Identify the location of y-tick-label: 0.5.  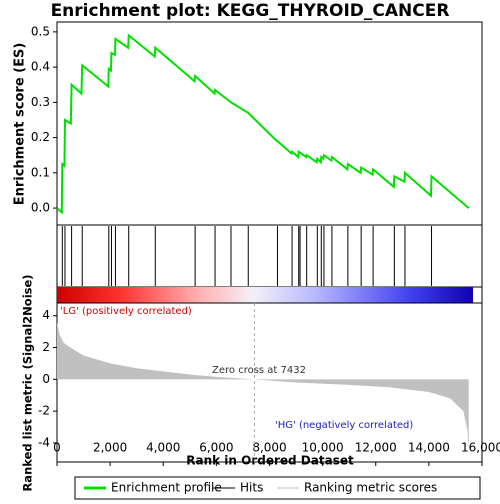
(40, 31).